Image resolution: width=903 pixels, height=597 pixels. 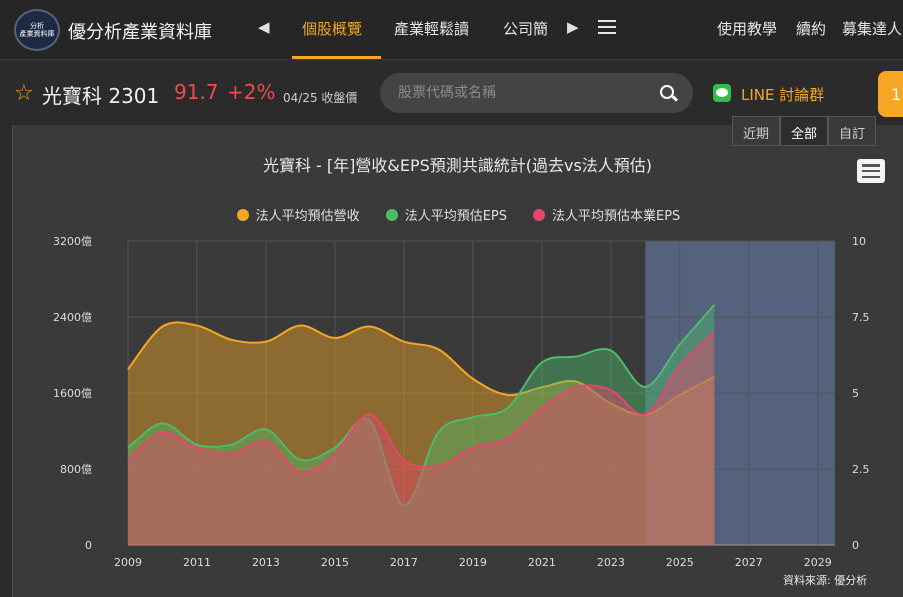 I want to click on range-recent-button: 近期, so click(x=756, y=131).